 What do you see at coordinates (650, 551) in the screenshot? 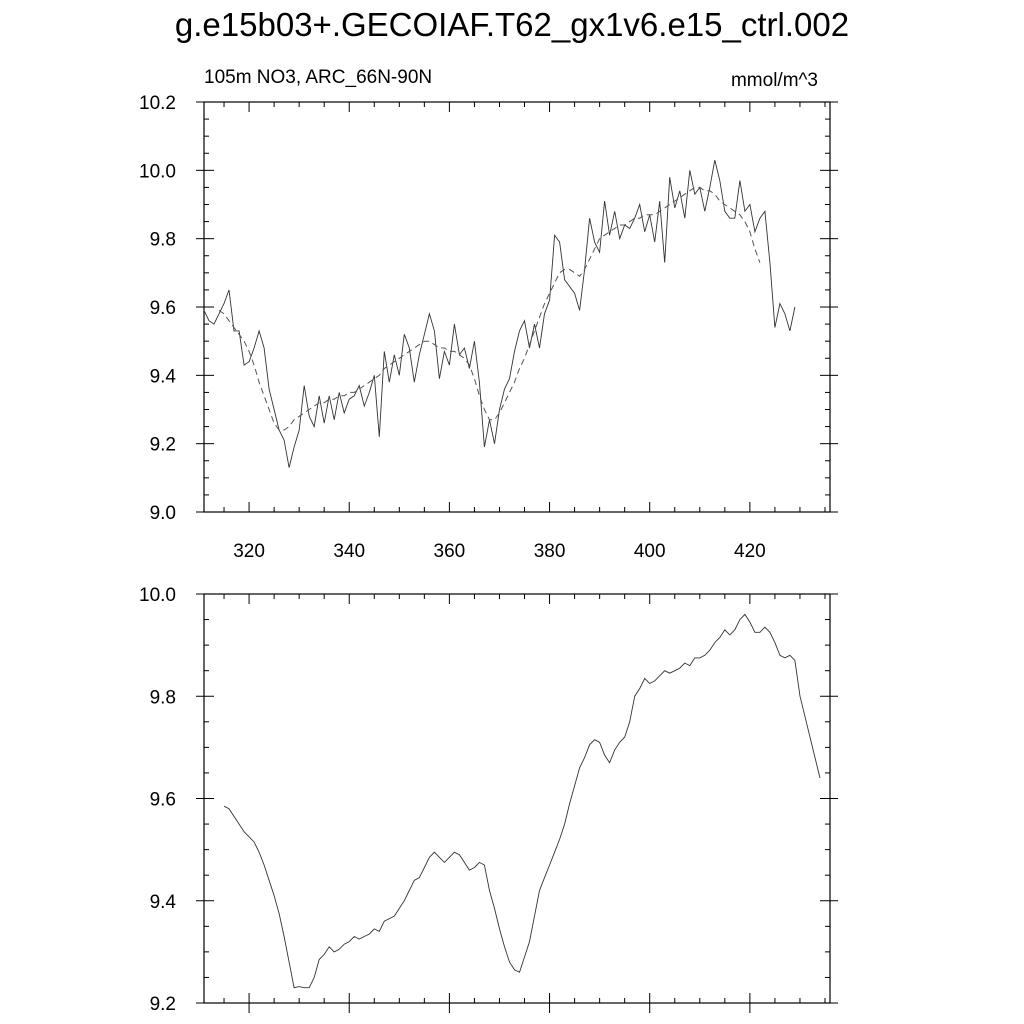
I see `top-x-tick-label: 400` at bounding box center [650, 551].